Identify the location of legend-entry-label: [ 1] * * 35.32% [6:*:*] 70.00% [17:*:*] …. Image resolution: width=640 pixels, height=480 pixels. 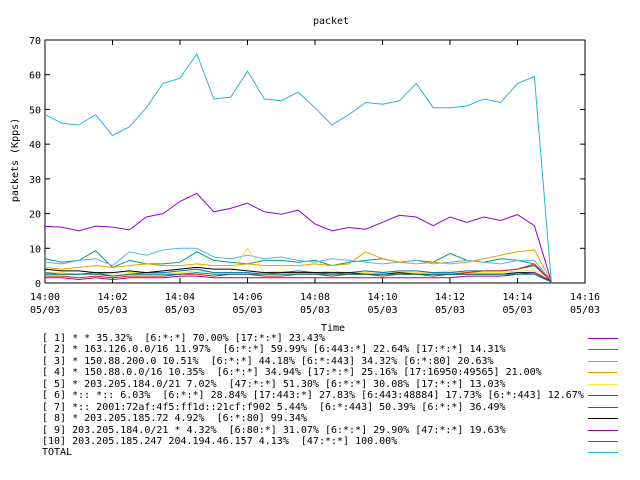
(183, 338).